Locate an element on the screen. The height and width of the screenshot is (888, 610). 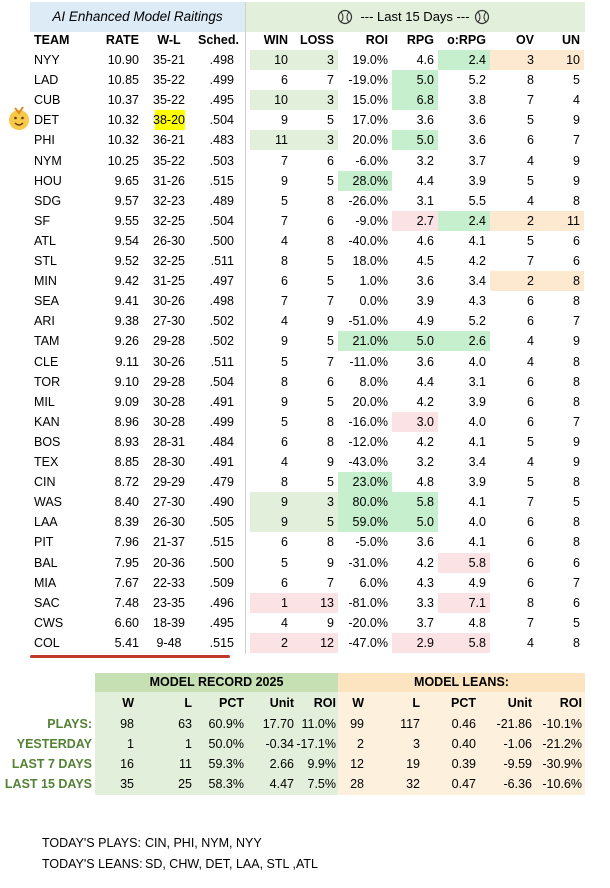
team-name: LAA is located at coordinates (46, 522).